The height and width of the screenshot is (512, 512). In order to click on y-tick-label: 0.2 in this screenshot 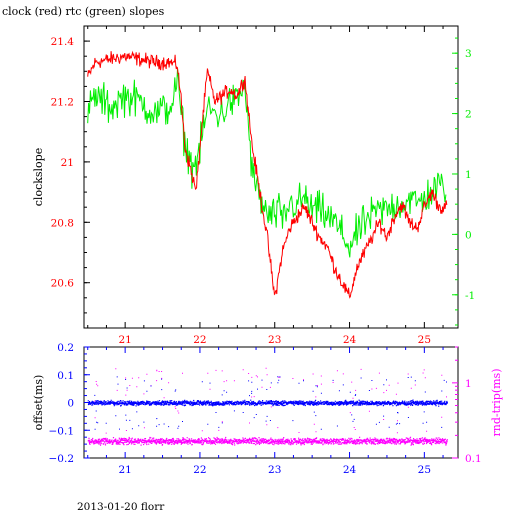, I will do `click(65, 348)`.